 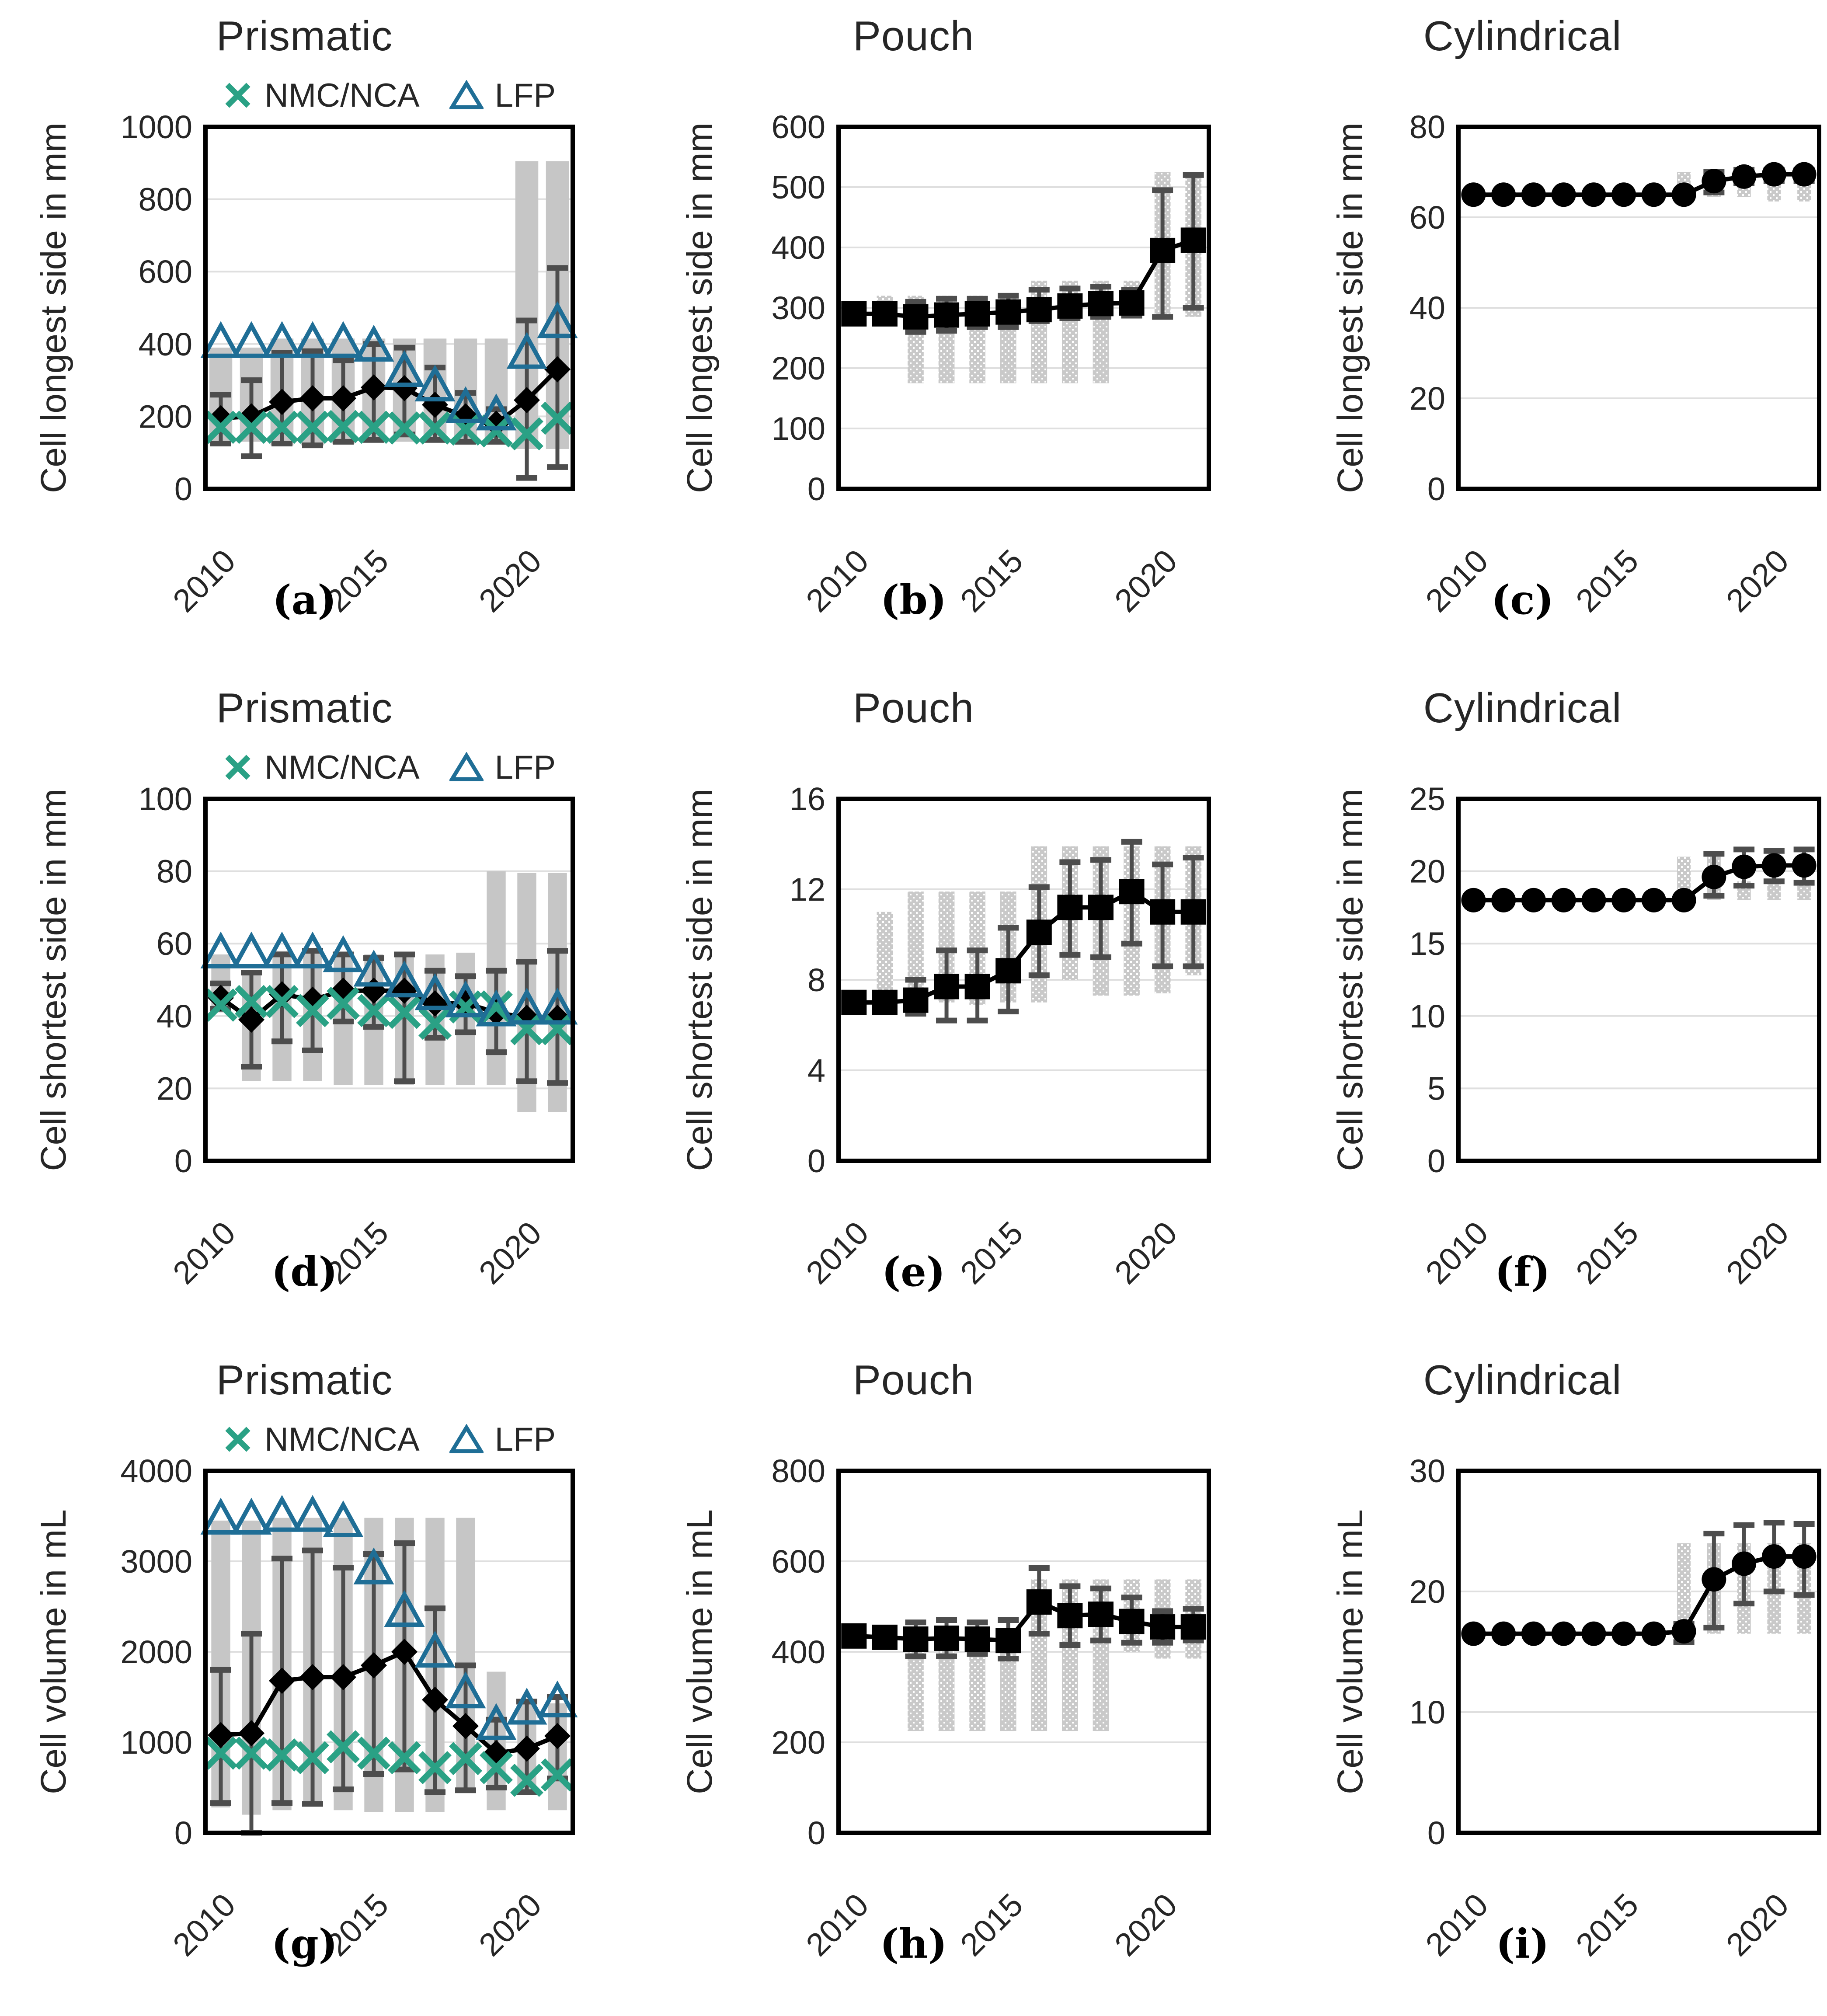 What do you see at coordinates (156, 1652) in the screenshot?
I see `y-tick-label: 2000` at bounding box center [156, 1652].